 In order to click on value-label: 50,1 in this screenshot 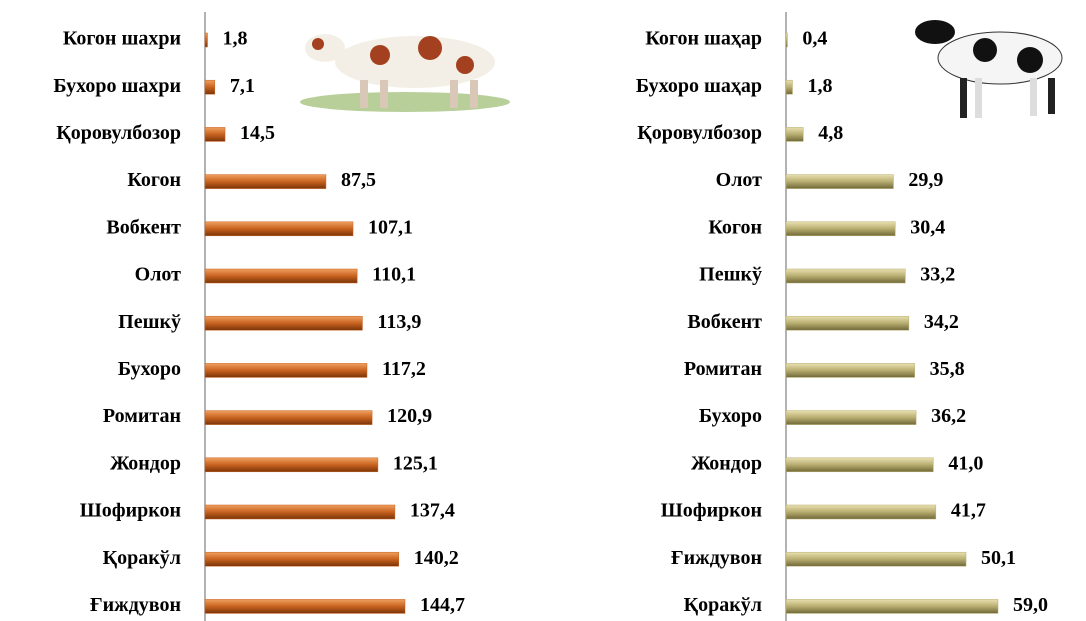, I will do `click(998, 558)`.